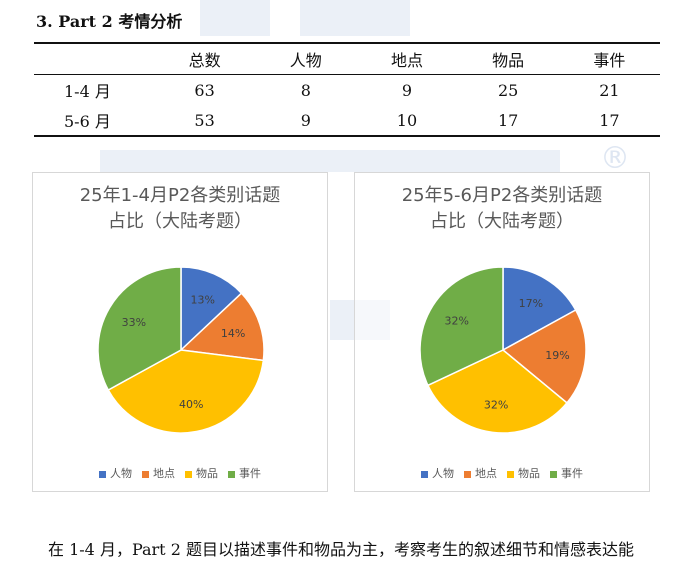 This screenshot has height=569, width=700. What do you see at coordinates (180, 209) in the screenshot?
I see `chart-title: 25年1-4月P2各类别话题 占比（大陆考题）` at bounding box center [180, 209].